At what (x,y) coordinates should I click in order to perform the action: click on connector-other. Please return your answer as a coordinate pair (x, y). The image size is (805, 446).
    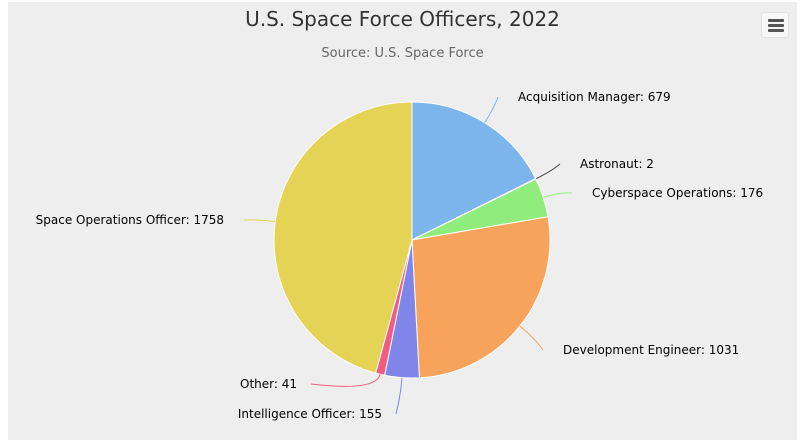
    Looking at the image, I should click on (345, 380).